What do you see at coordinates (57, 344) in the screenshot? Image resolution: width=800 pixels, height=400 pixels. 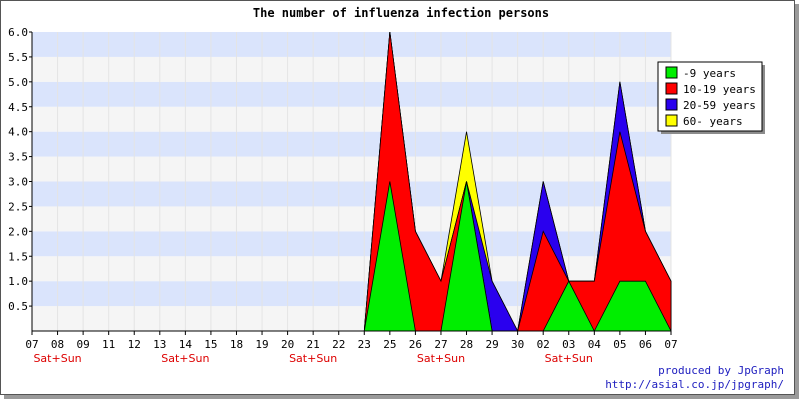 I see `x-tick-label: 08` at bounding box center [57, 344].